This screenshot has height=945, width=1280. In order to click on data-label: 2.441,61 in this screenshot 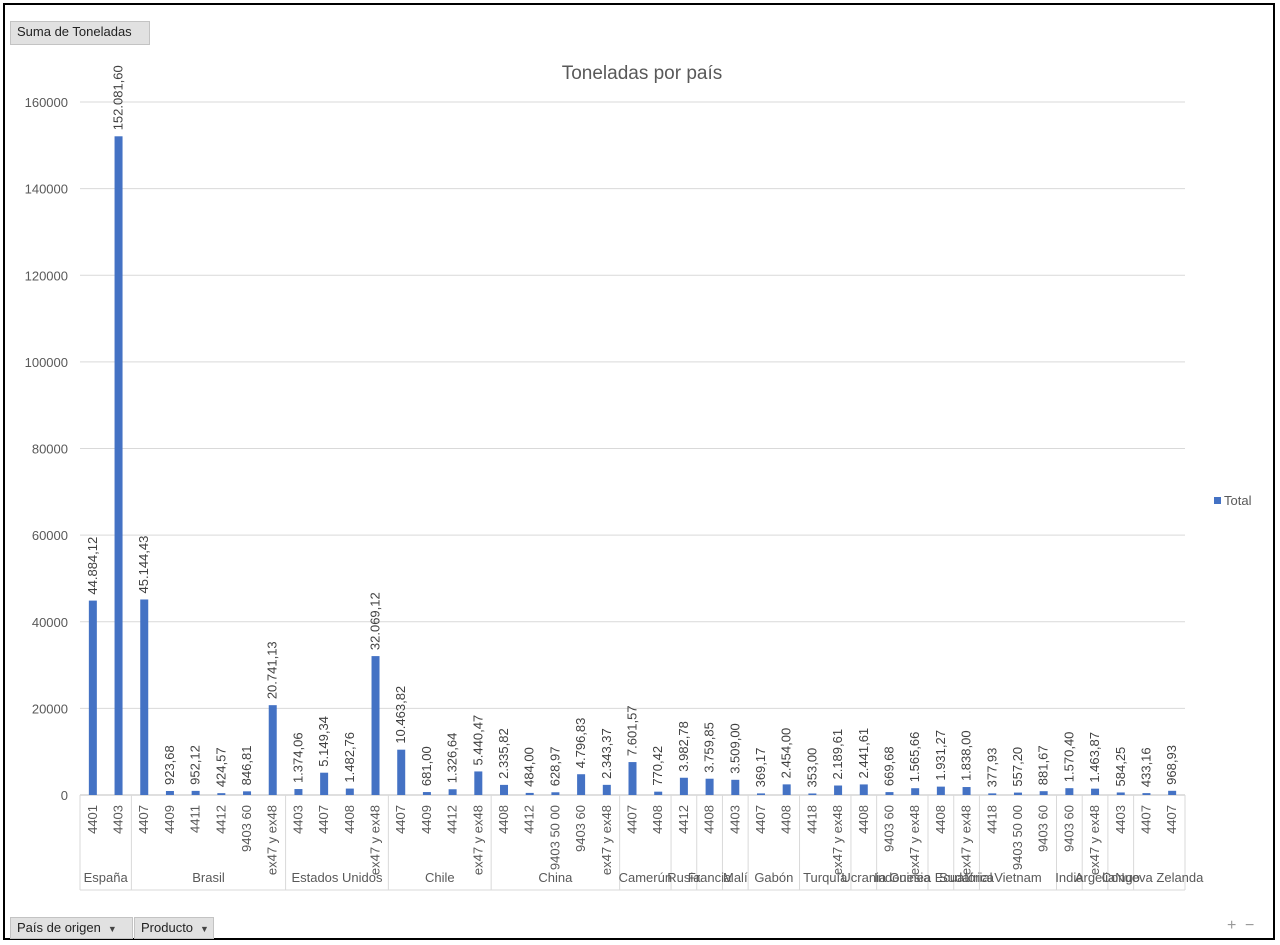, I will do `click(863, 753)`.